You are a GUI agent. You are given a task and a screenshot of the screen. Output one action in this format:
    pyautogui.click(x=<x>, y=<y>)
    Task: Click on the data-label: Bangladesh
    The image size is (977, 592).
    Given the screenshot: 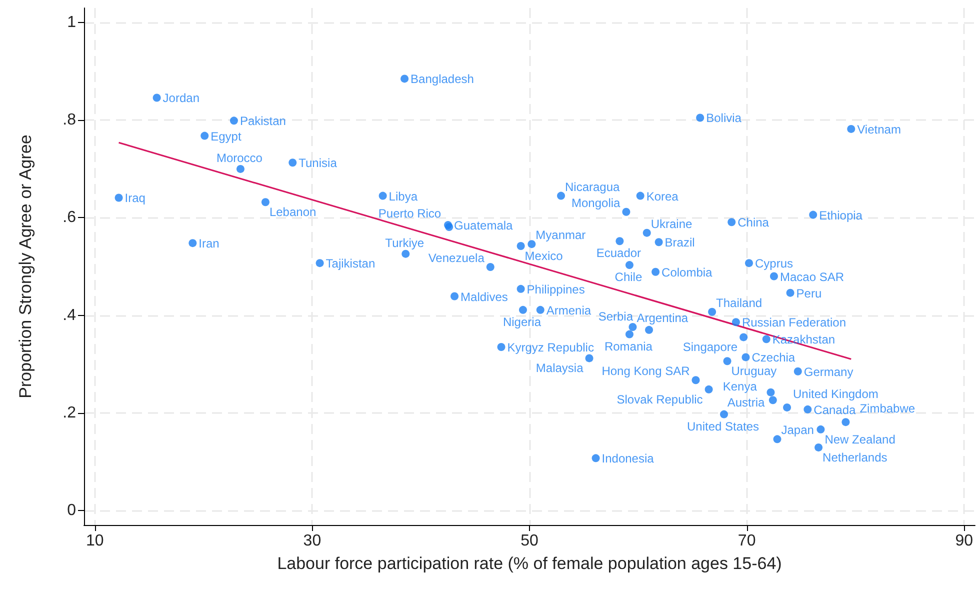 What is the action you would take?
    pyautogui.click(x=442, y=79)
    